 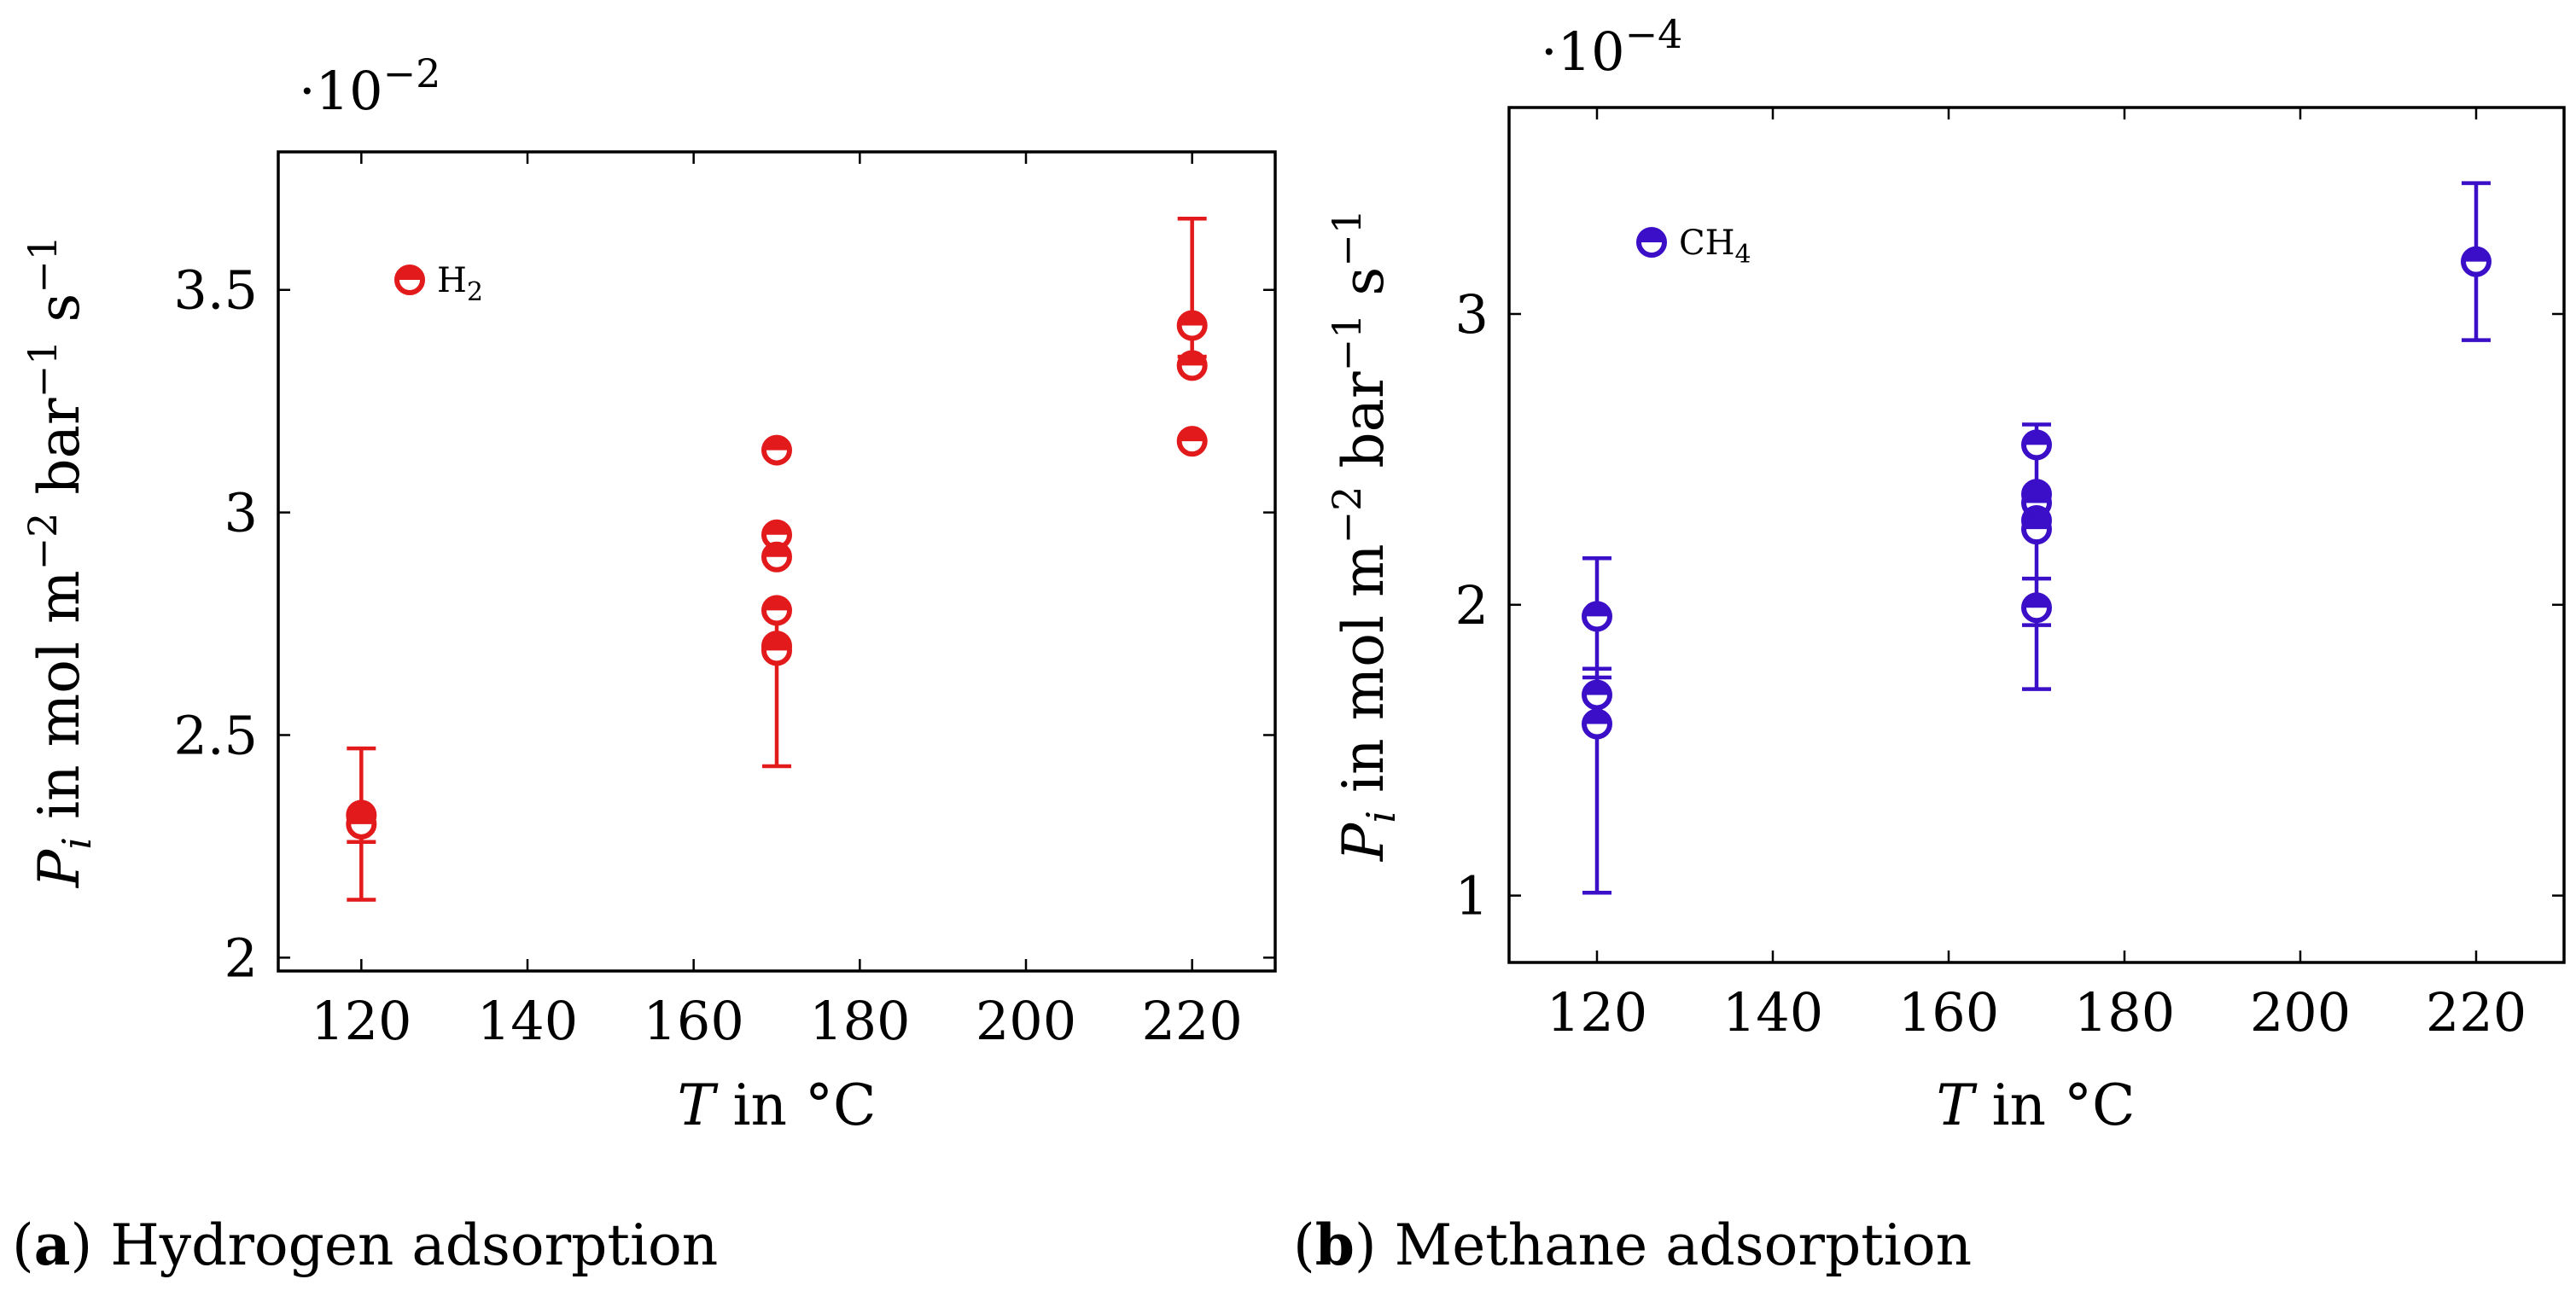 I want to click on subfigure-caption: (b) Methane adsorption, so click(x=1632, y=1245).